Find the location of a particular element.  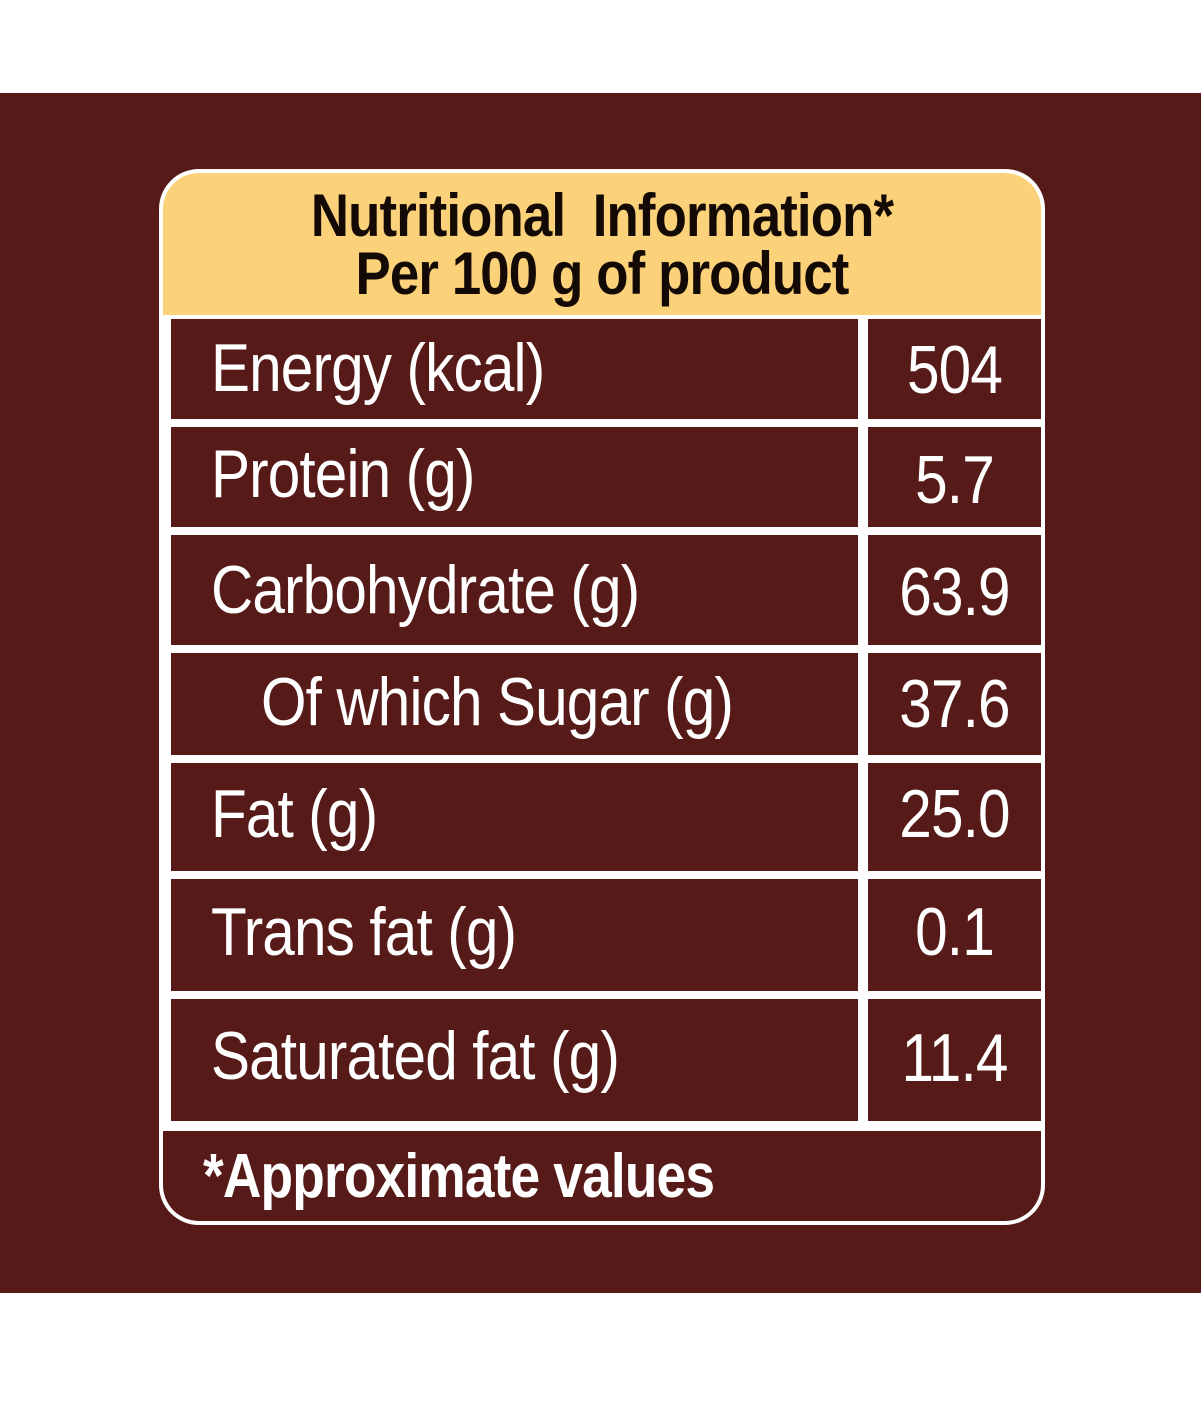

table-footer: *Approximate values is located at coordinates (602, 1176).